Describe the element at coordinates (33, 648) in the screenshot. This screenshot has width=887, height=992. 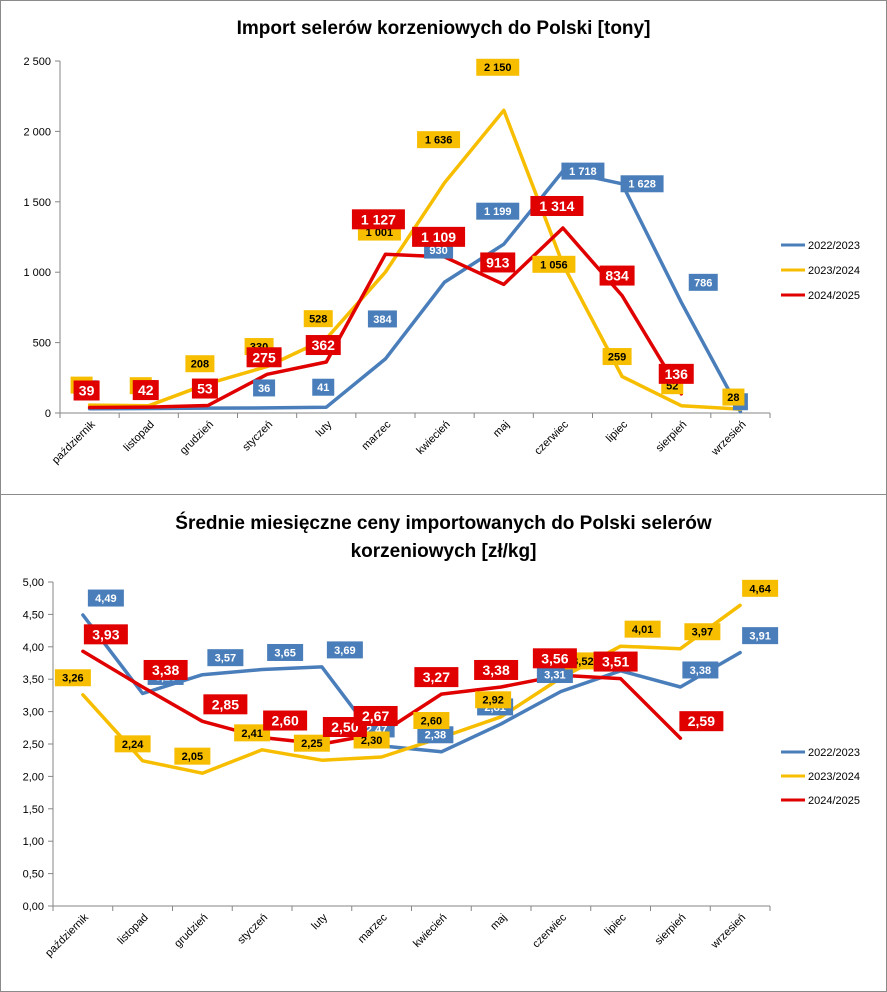
I see `y-tick-label: 4,00` at that location.